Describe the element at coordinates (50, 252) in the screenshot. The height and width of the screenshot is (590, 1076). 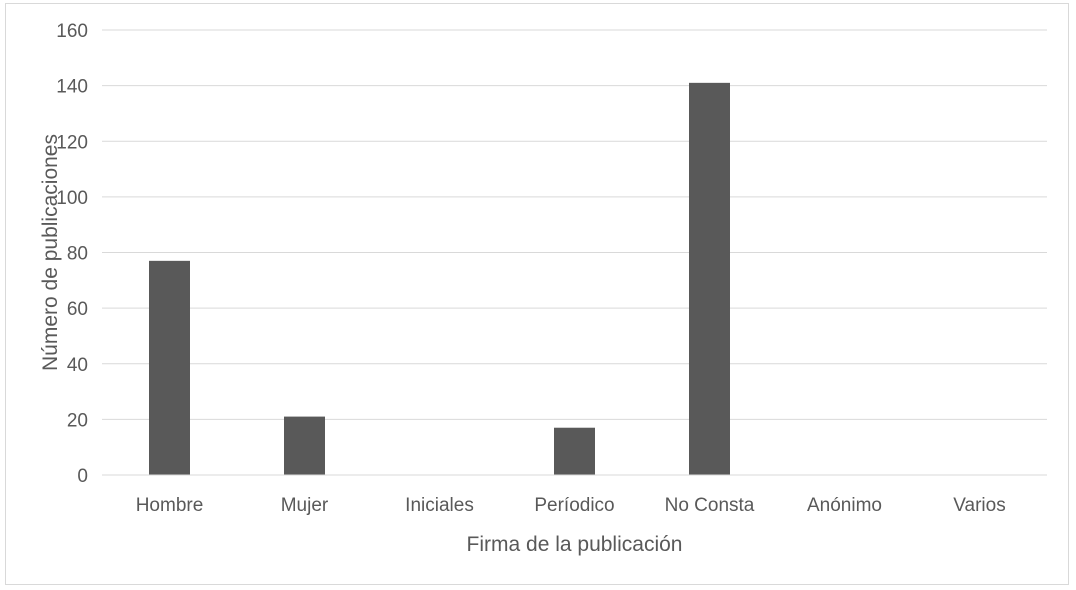
I see `y-axis-title: Número de publicaciones` at that location.